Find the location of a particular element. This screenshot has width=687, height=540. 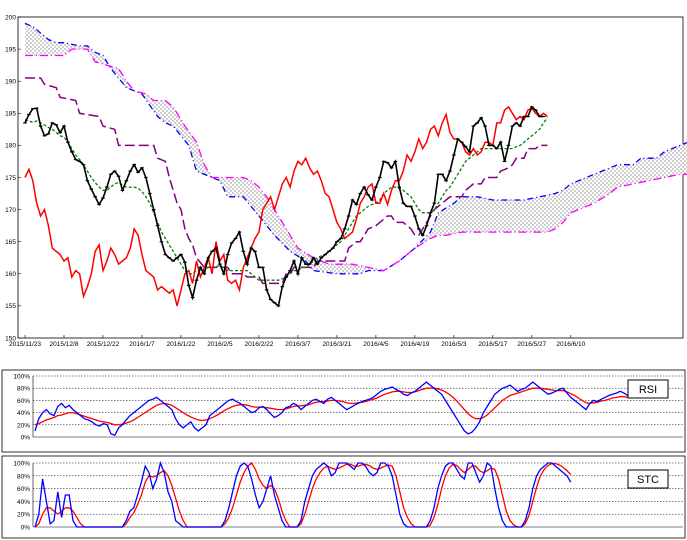

y-tick-label: 180 is located at coordinates (10, 146).